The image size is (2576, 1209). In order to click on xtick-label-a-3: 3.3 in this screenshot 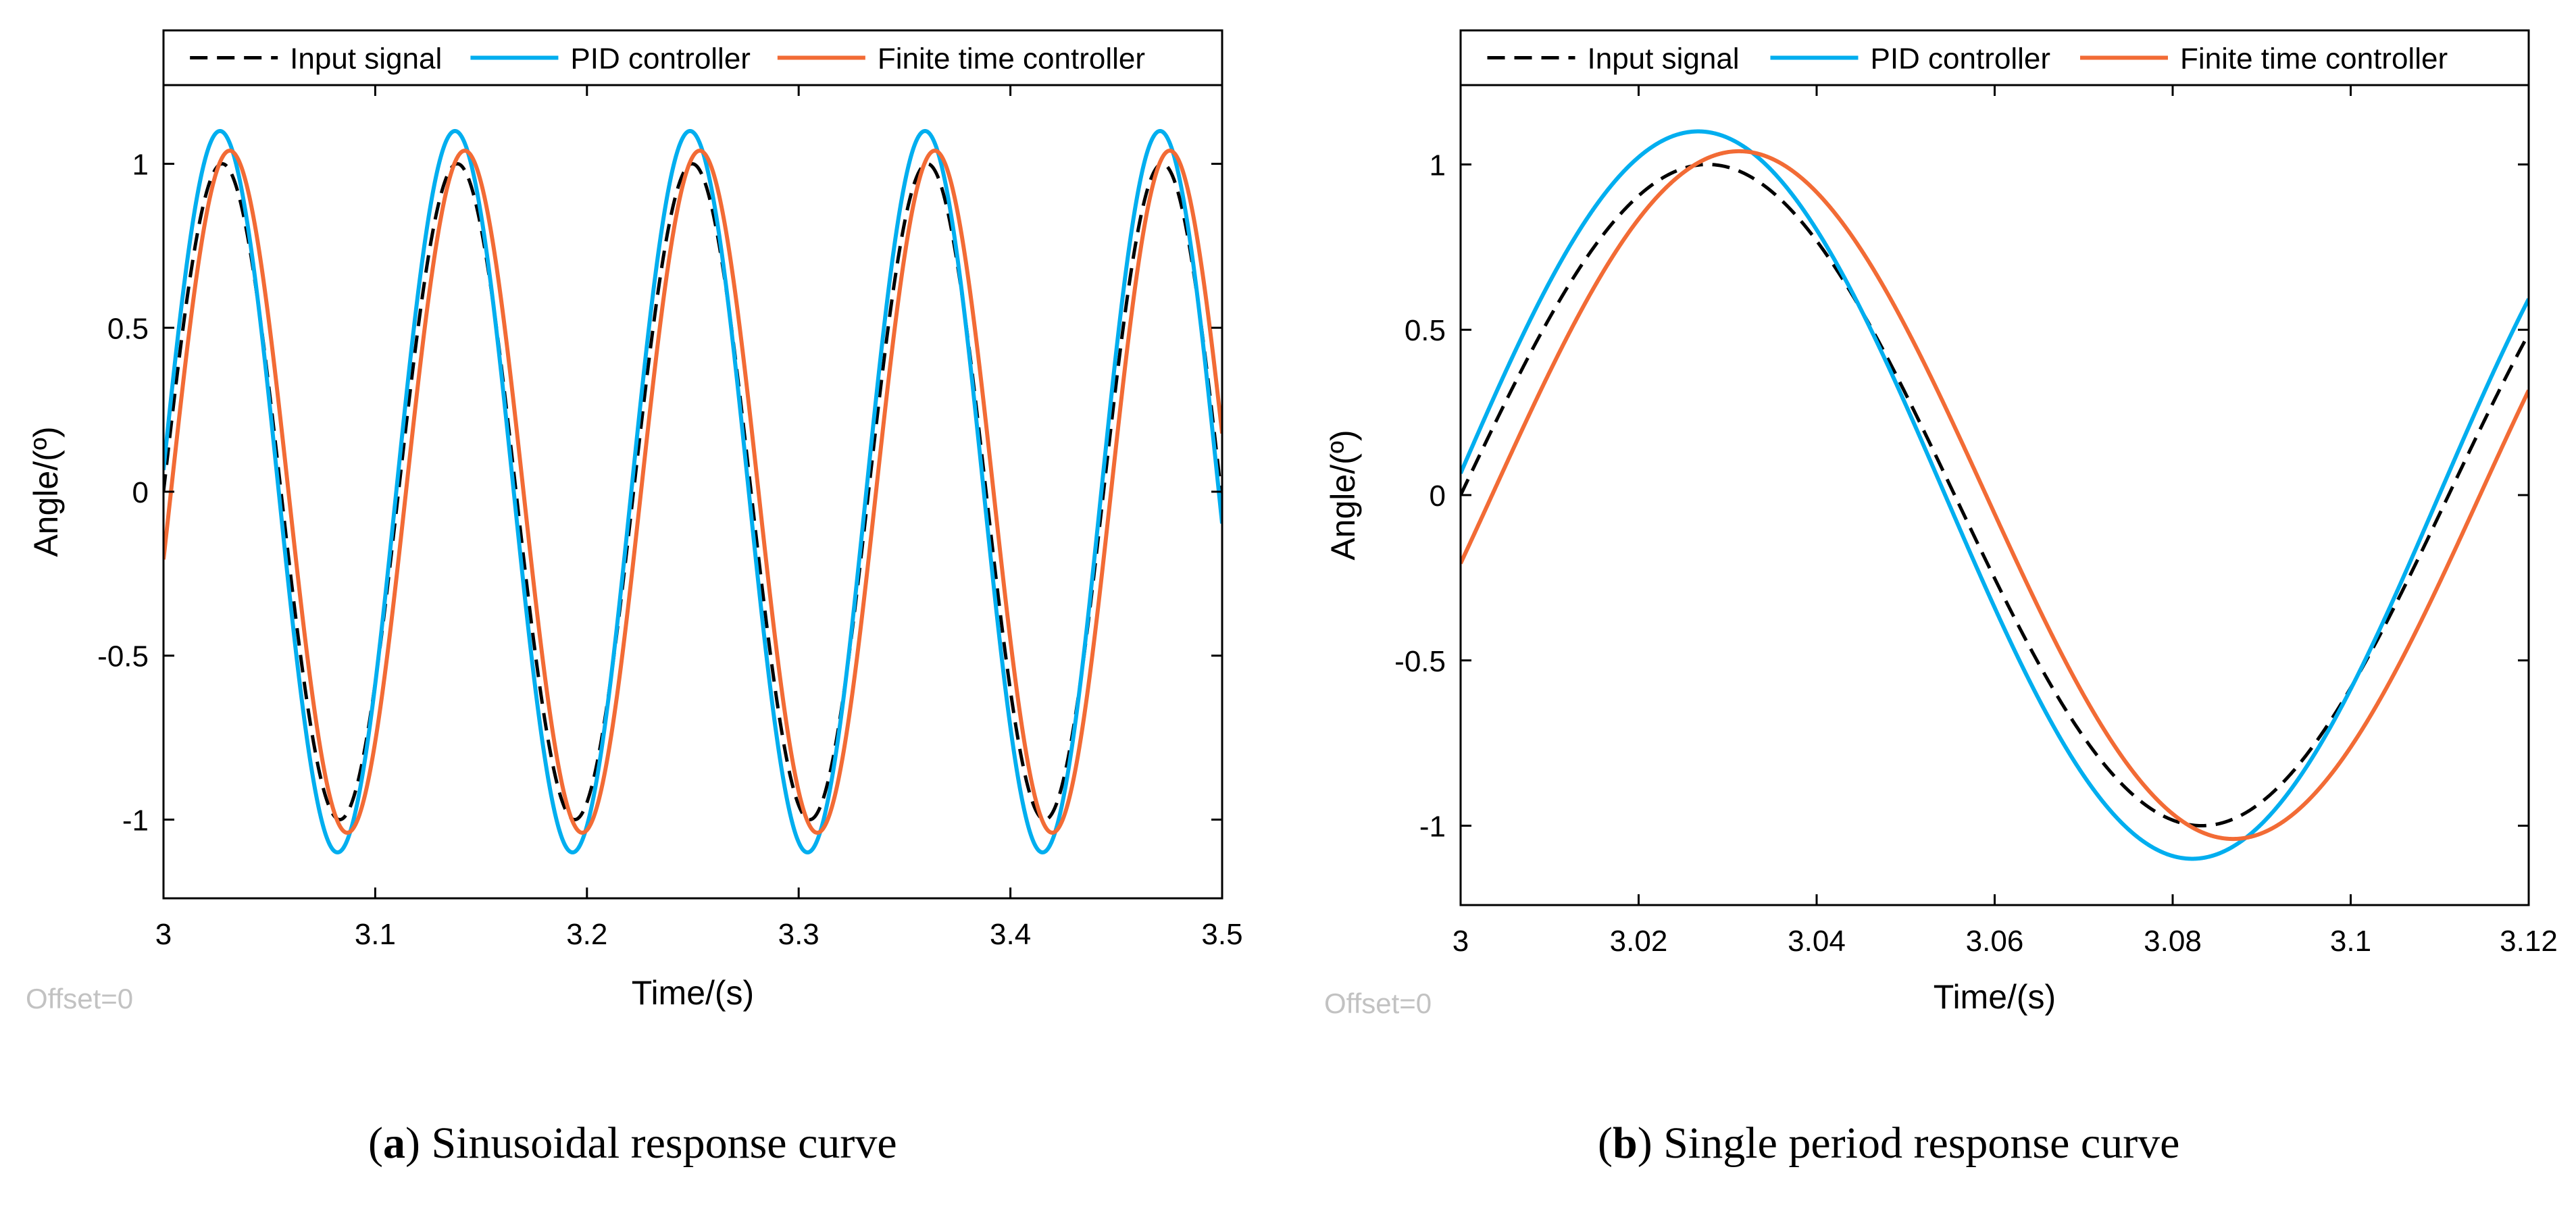, I will do `click(798, 934)`.